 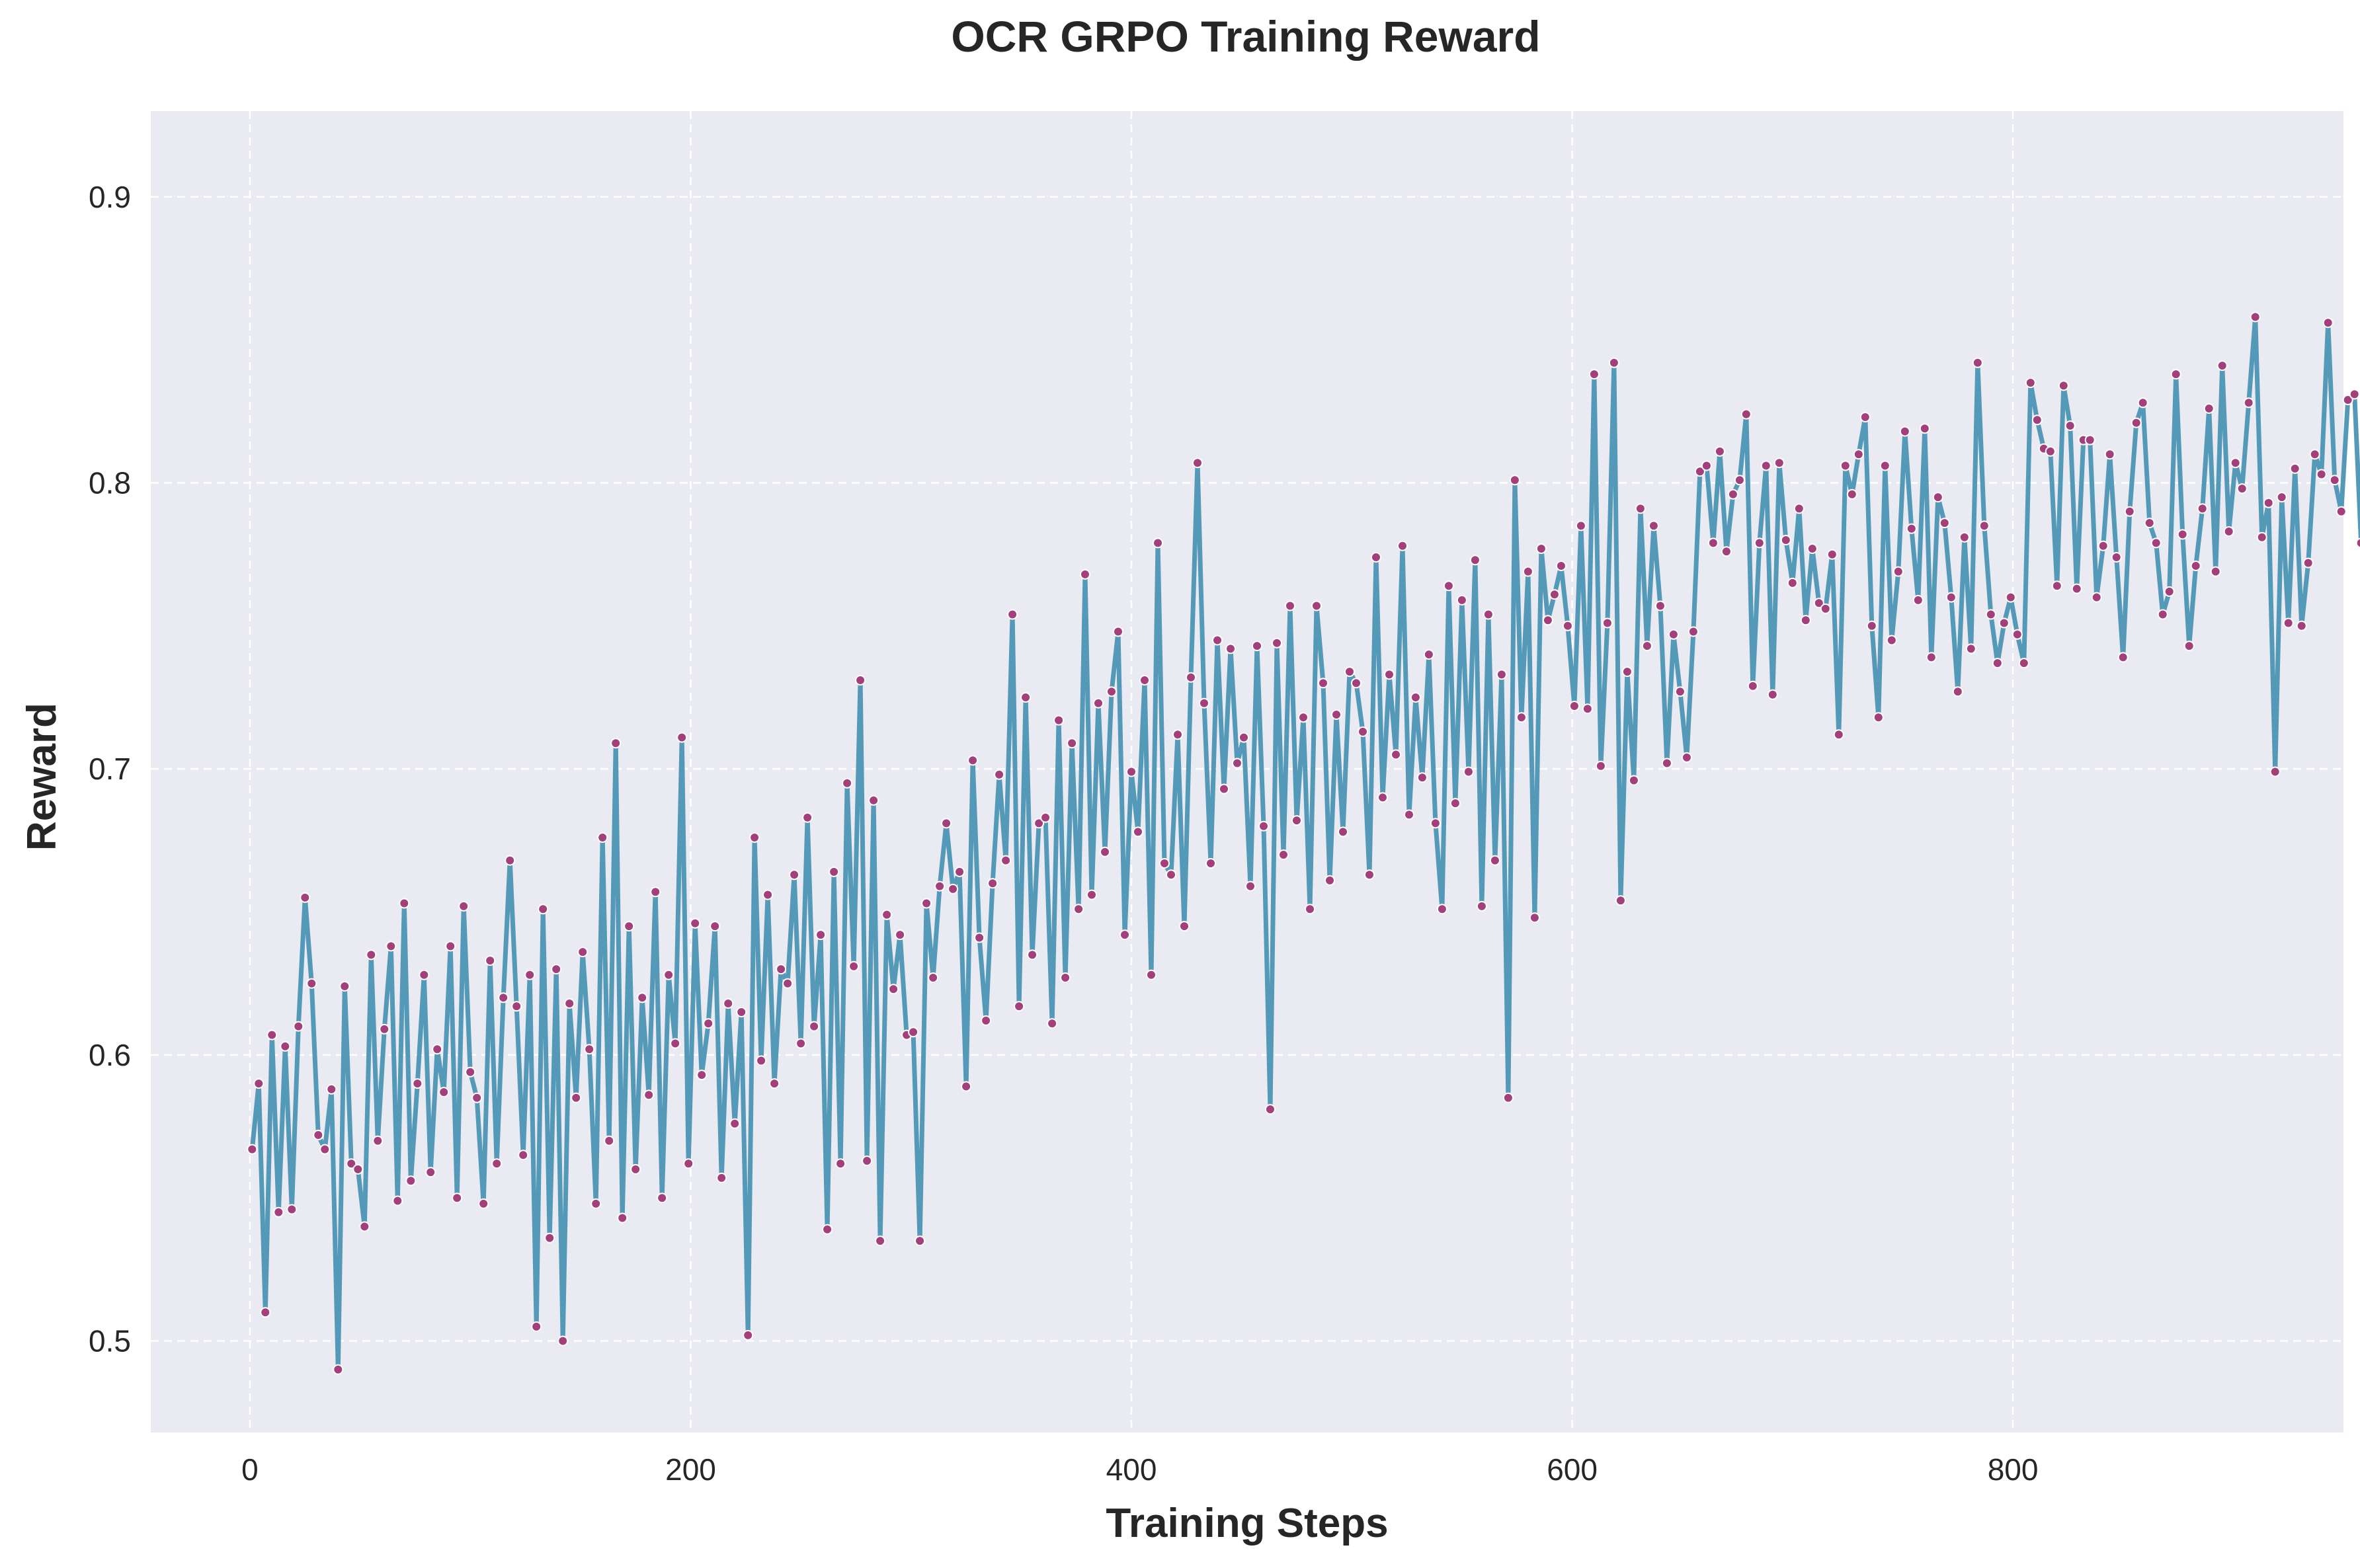 I want to click on y-tick-label: 0.8, so click(x=110, y=482).